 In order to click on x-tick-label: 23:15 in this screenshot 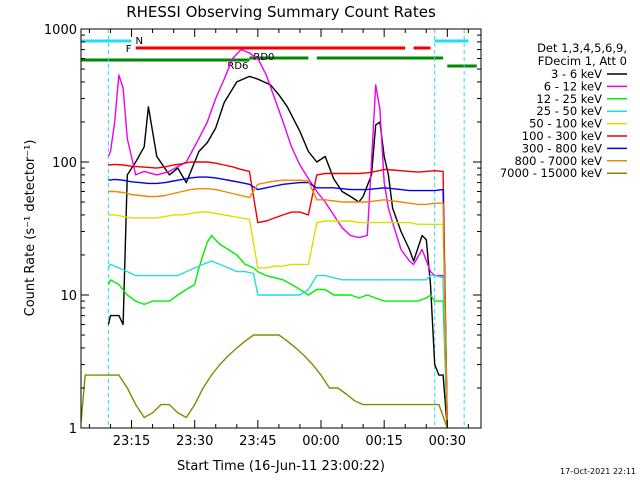, I will do `click(131, 441)`.